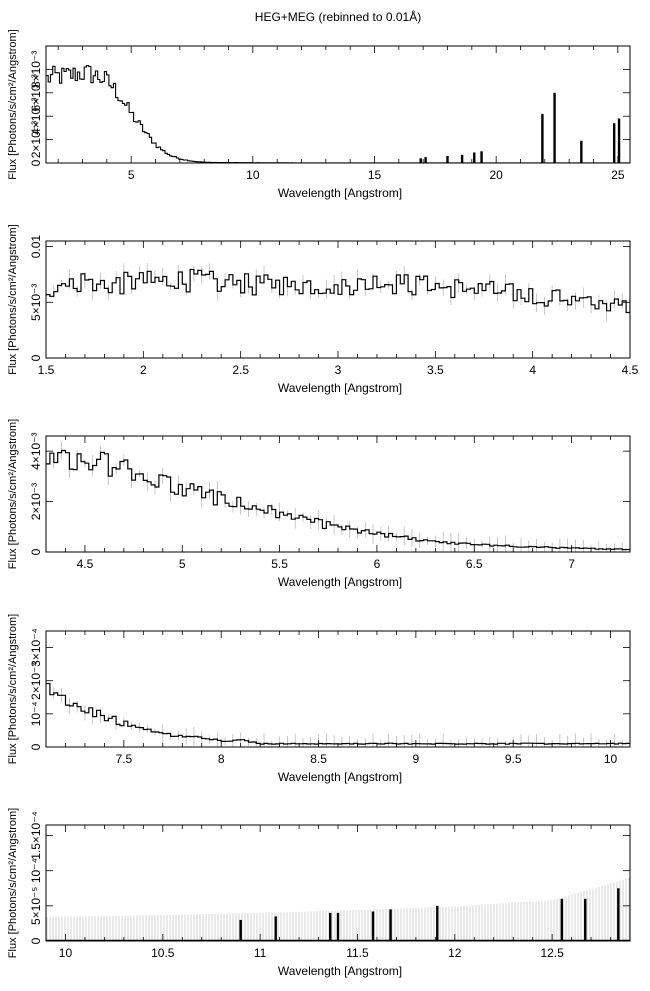 The image size is (650, 991). I want to click on y-tick-label: 2×10⁻⁴, so click(36, 680).